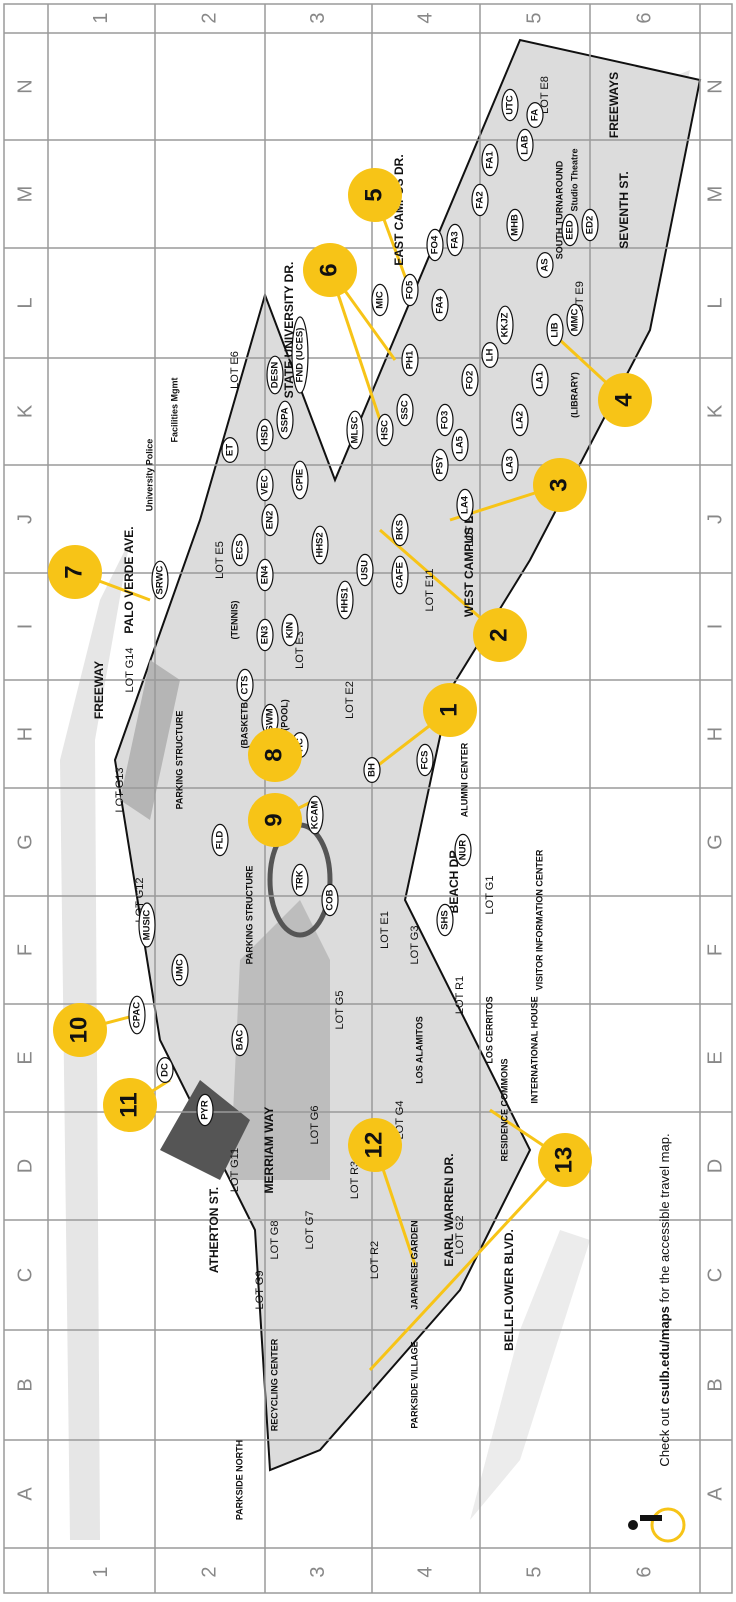  I want to click on building-label: HHS1, so click(345, 600).